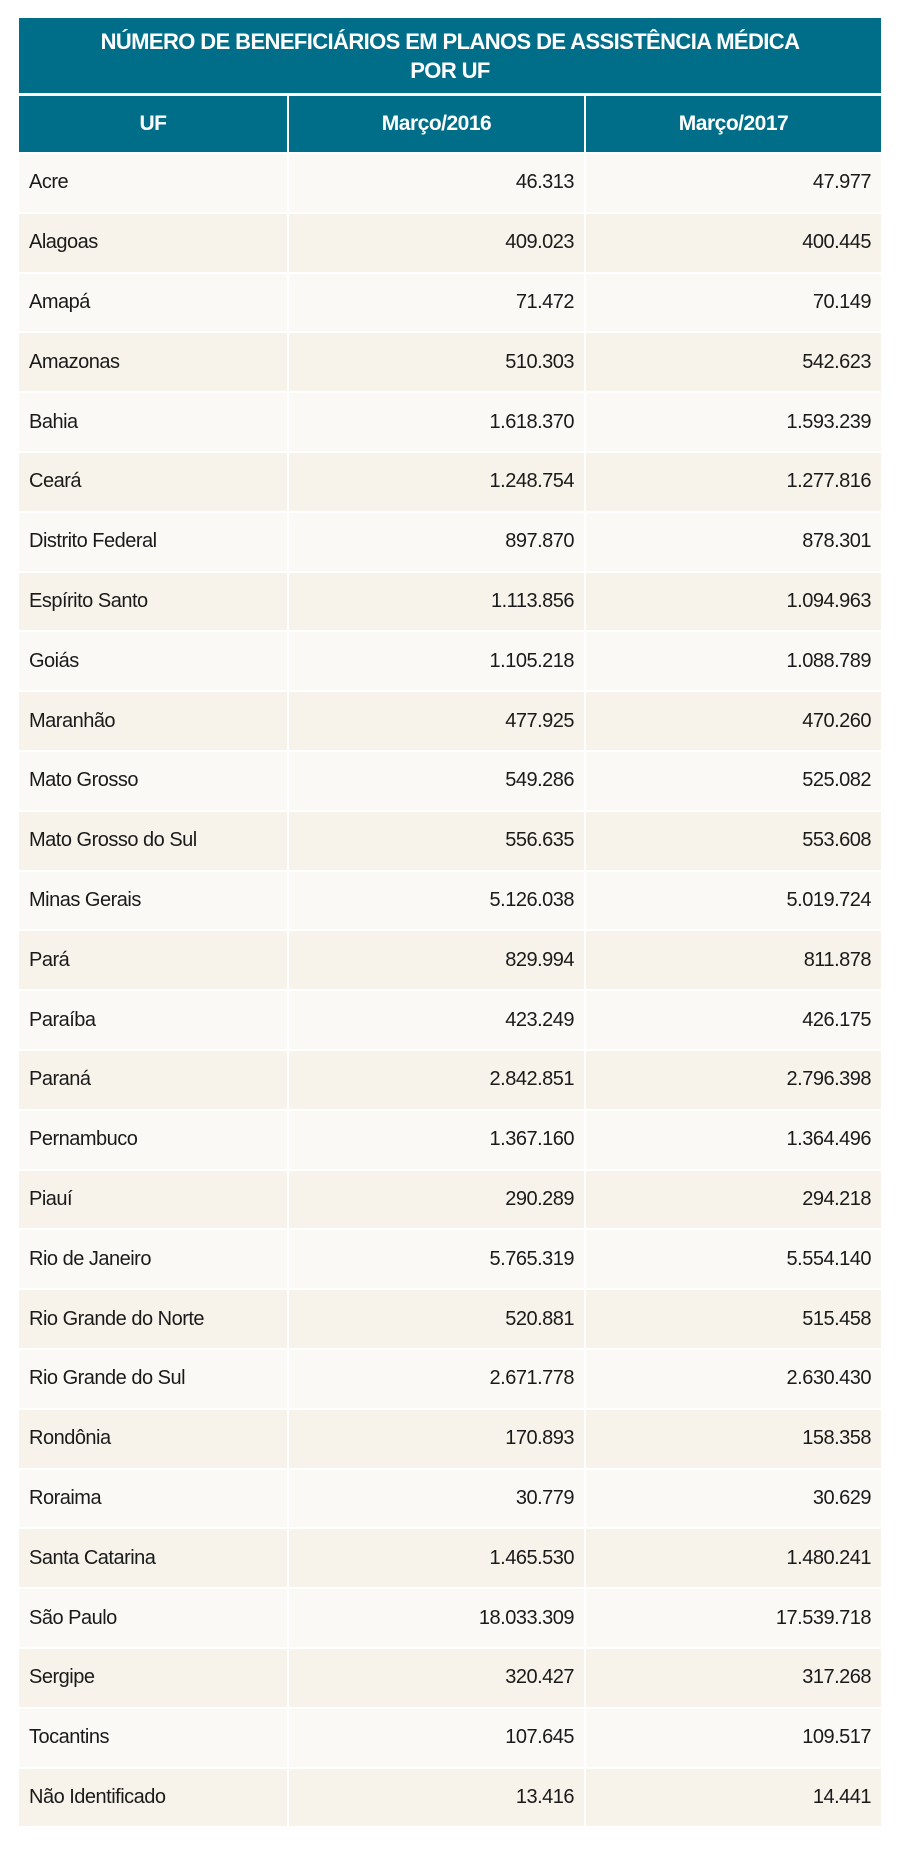 The image size is (900, 1857). Describe the element at coordinates (153, 242) in the screenshot. I see `uf-cell: Alagoas` at that location.